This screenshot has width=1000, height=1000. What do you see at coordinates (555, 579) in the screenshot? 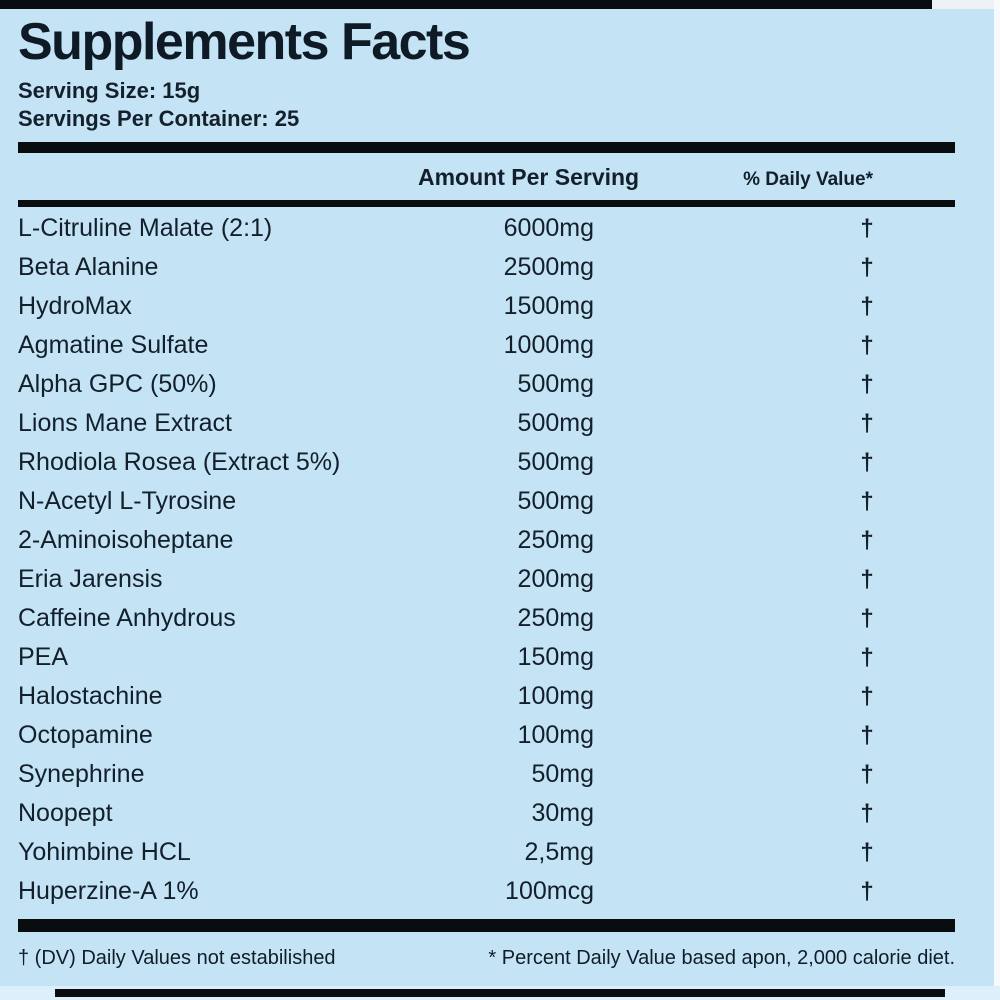
I see `ingredient-amount: 200mg` at bounding box center [555, 579].